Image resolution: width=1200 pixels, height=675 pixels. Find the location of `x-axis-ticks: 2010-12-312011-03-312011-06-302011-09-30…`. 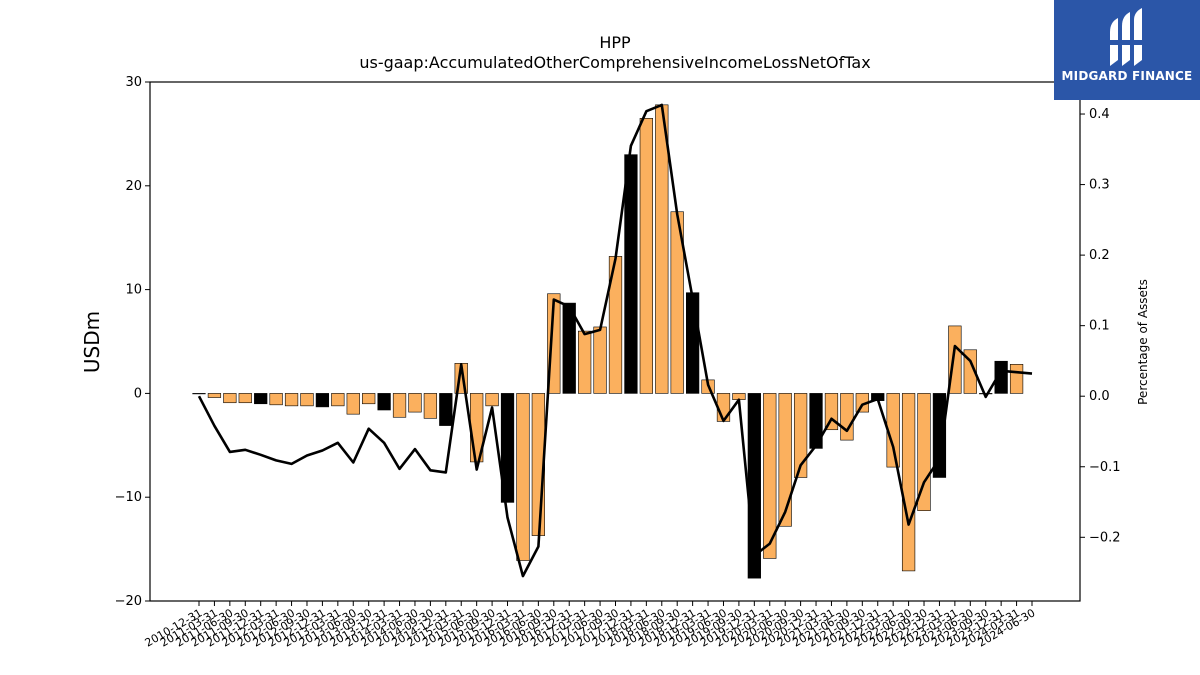

x-axis-ticks: 2010-12-312011-03-312011-06-302011-09-30… is located at coordinates (590, 625).